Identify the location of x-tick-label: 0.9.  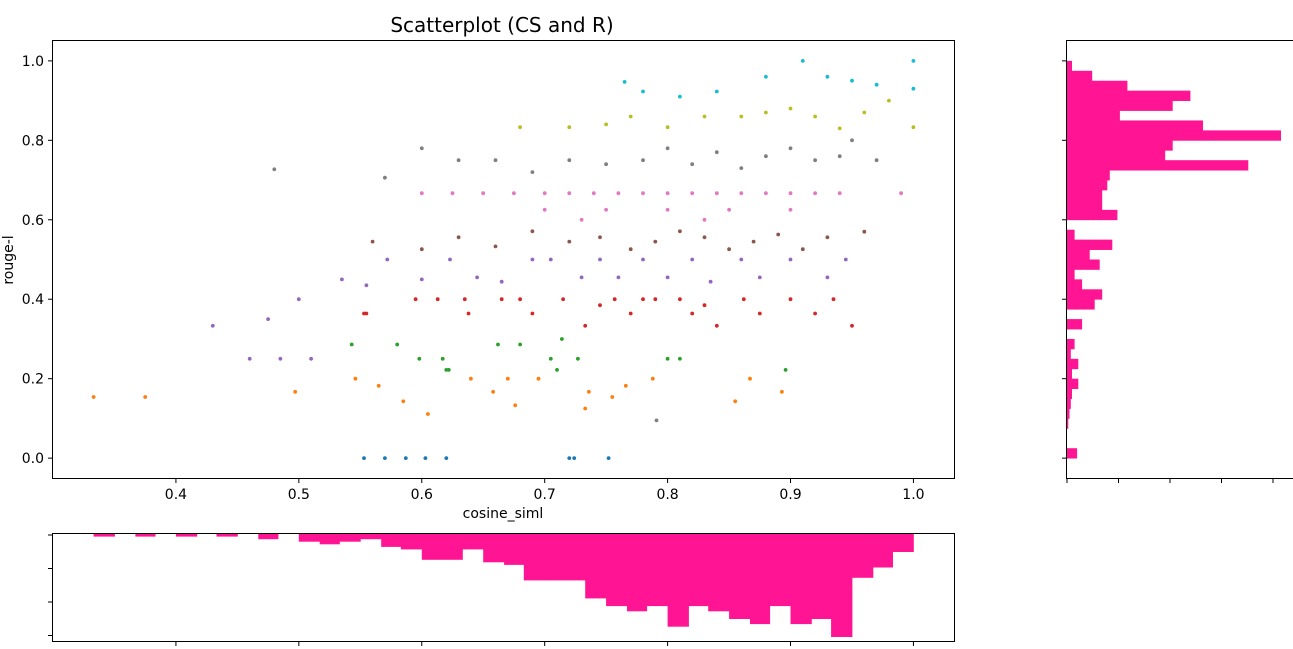
(790, 495).